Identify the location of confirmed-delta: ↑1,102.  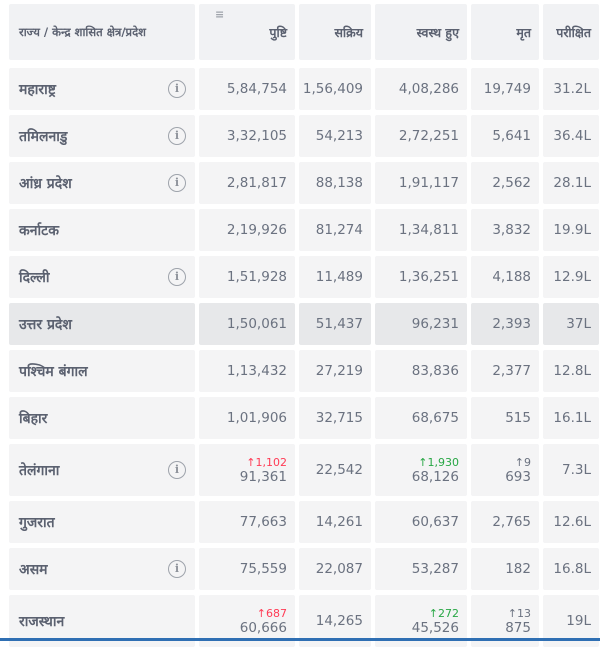
(266, 462).